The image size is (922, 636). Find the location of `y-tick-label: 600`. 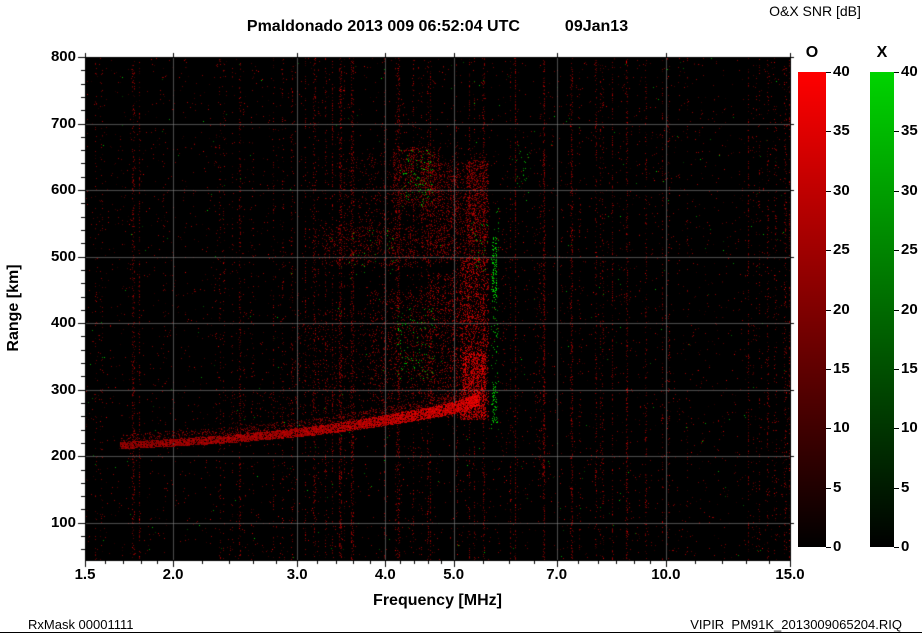

y-tick-label: 600 is located at coordinates (63, 190).